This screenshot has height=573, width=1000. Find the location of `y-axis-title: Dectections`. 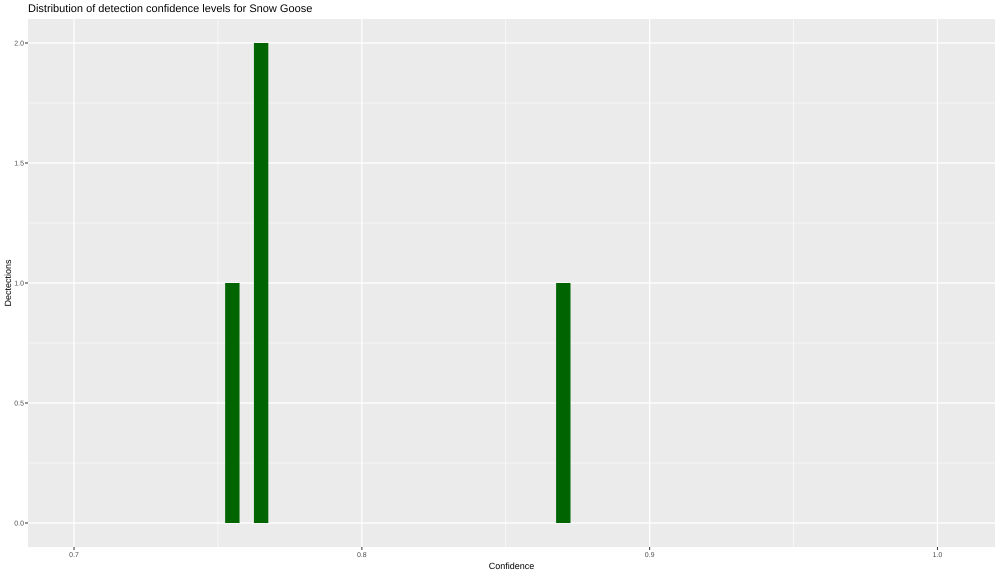

y-axis-title: Dectections is located at coordinates (8, 282).